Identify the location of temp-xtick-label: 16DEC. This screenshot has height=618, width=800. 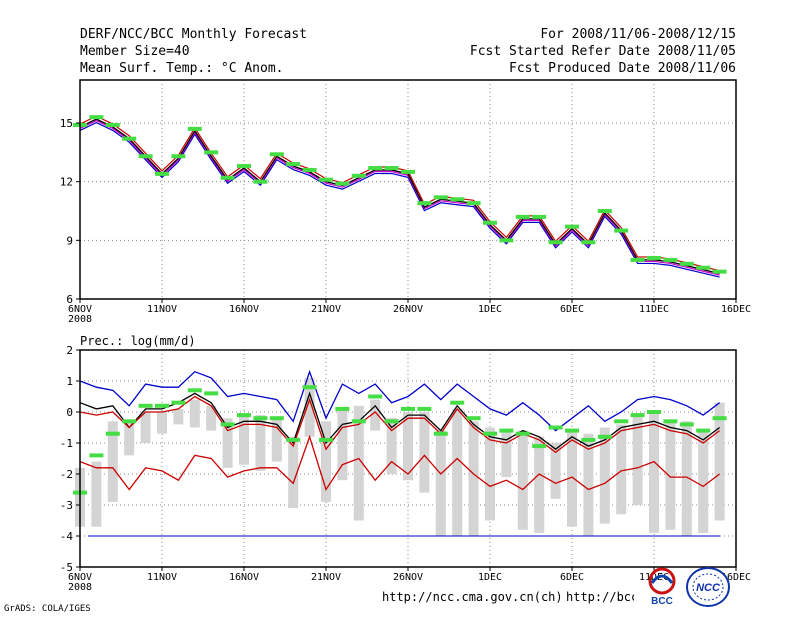
(736, 309).